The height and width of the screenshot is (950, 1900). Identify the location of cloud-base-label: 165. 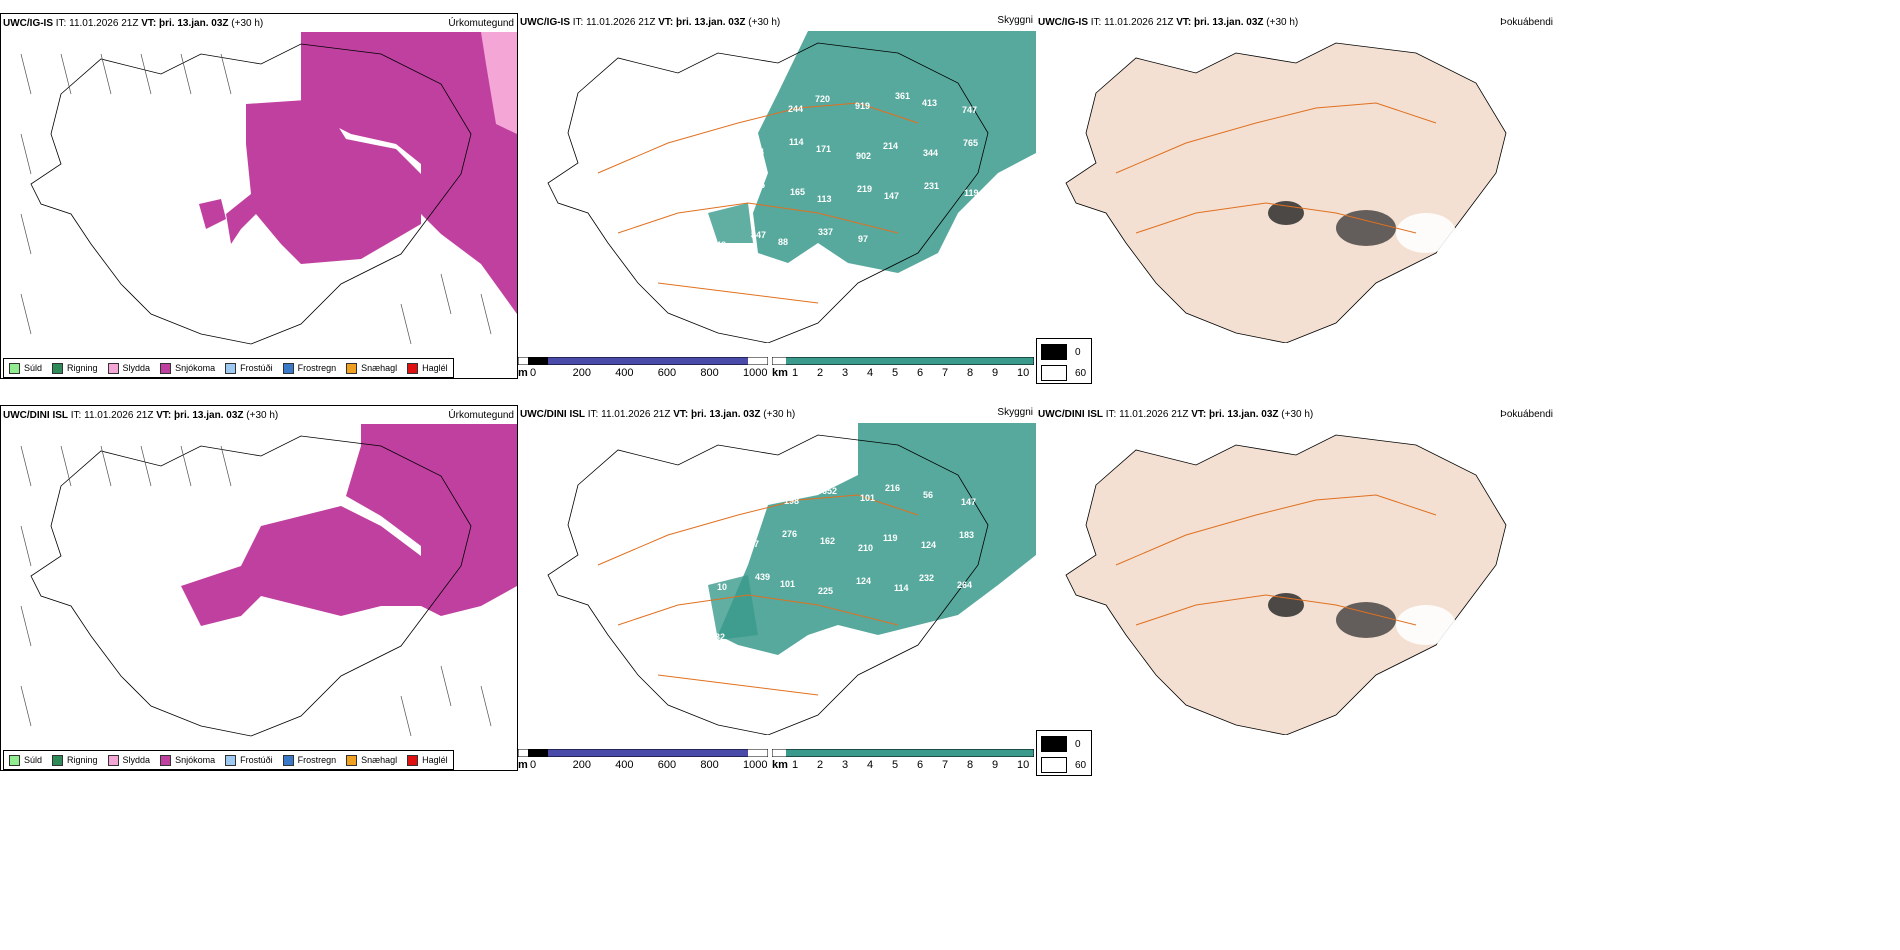
(797, 192).